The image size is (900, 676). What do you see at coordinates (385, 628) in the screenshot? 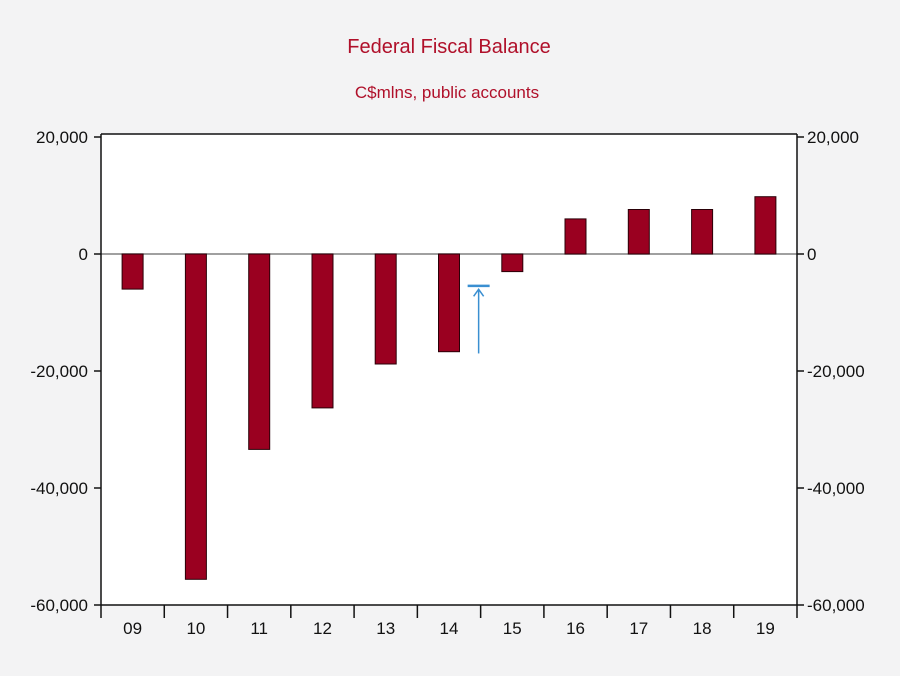
I see `x-tick-label-13: 13` at bounding box center [385, 628].